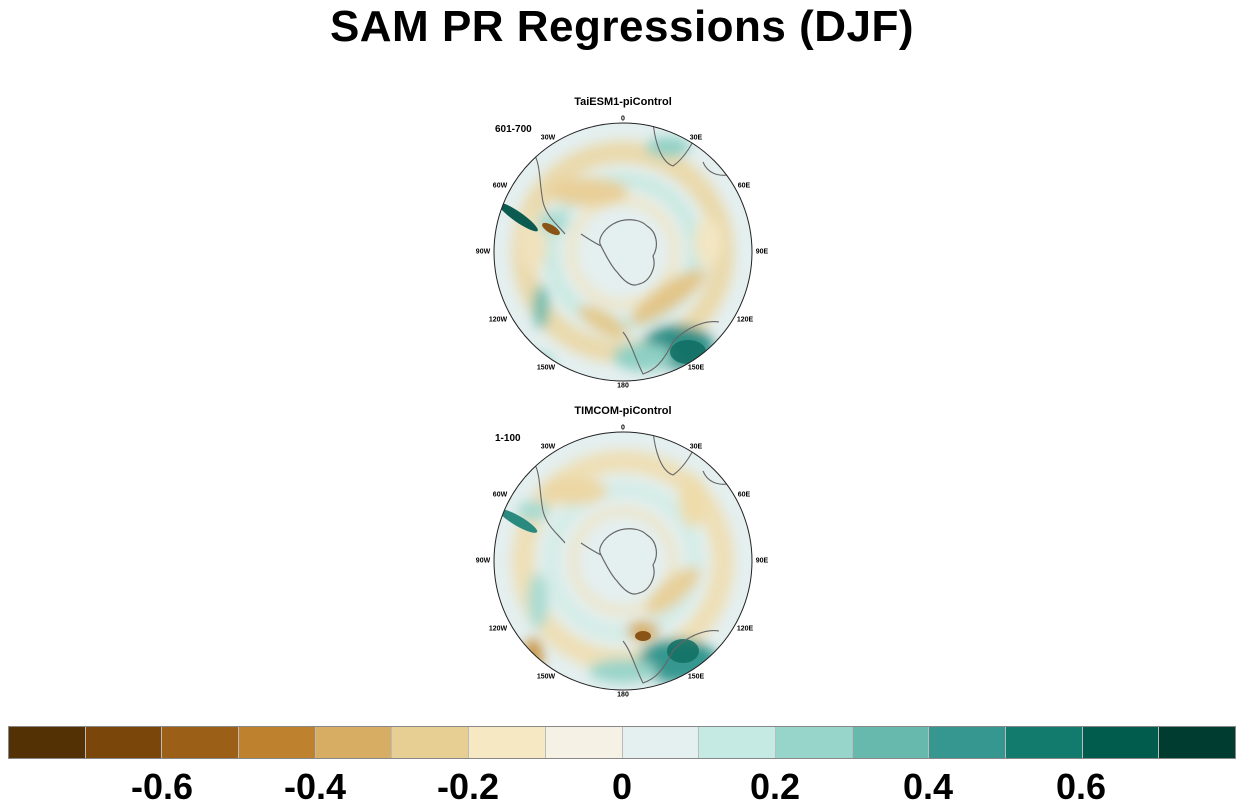 This screenshot has height=808, width=1244. What do you see at coordinates (623, 561) in the screenshot?
I see `polar-map-timcom` at bounding box center [623, 561].